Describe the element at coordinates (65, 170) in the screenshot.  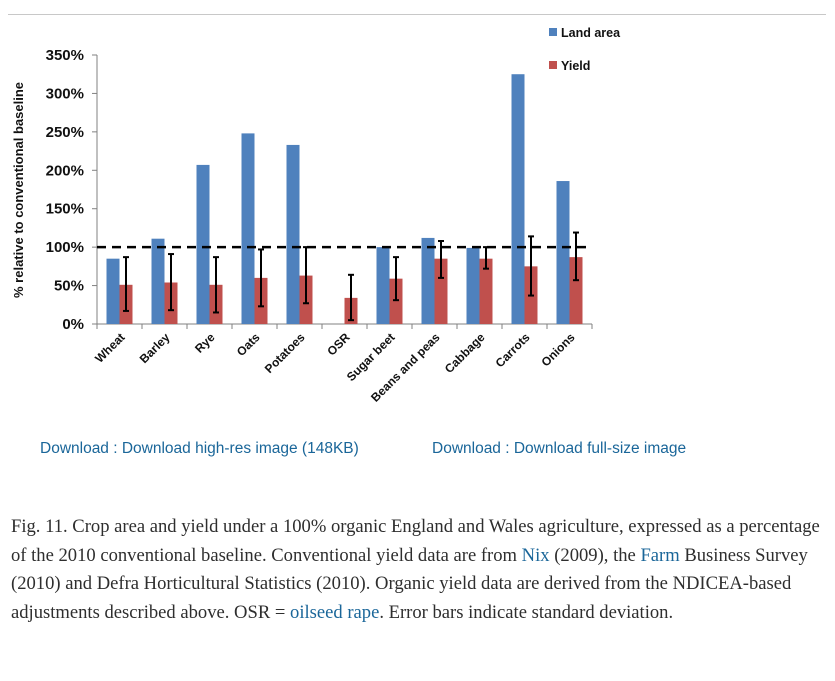
I see `y-tick-label: 200%` at that location.